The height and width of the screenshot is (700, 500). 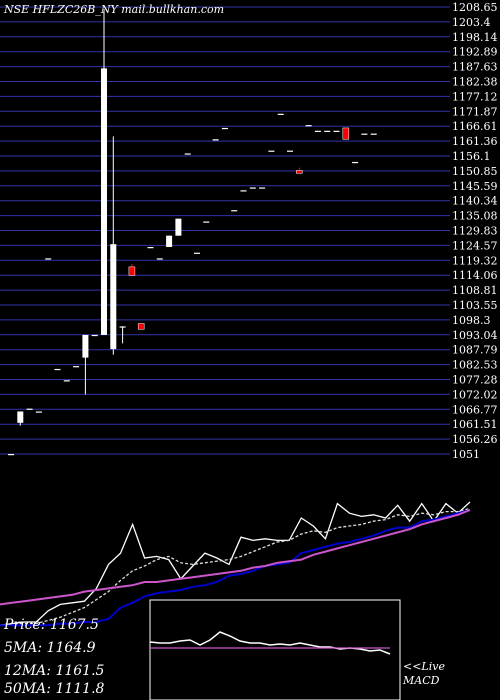 I want to click on y-tick-label: 1198.14, so click(x=475, y=37).